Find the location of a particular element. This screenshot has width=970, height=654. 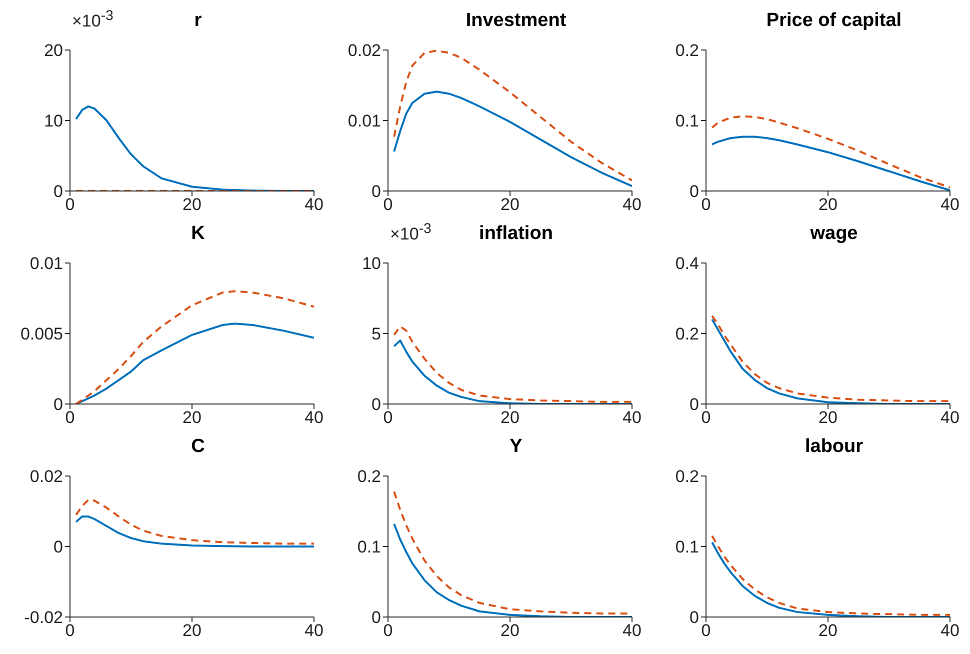

chart-title: Y is located at coordinates (516, 447).